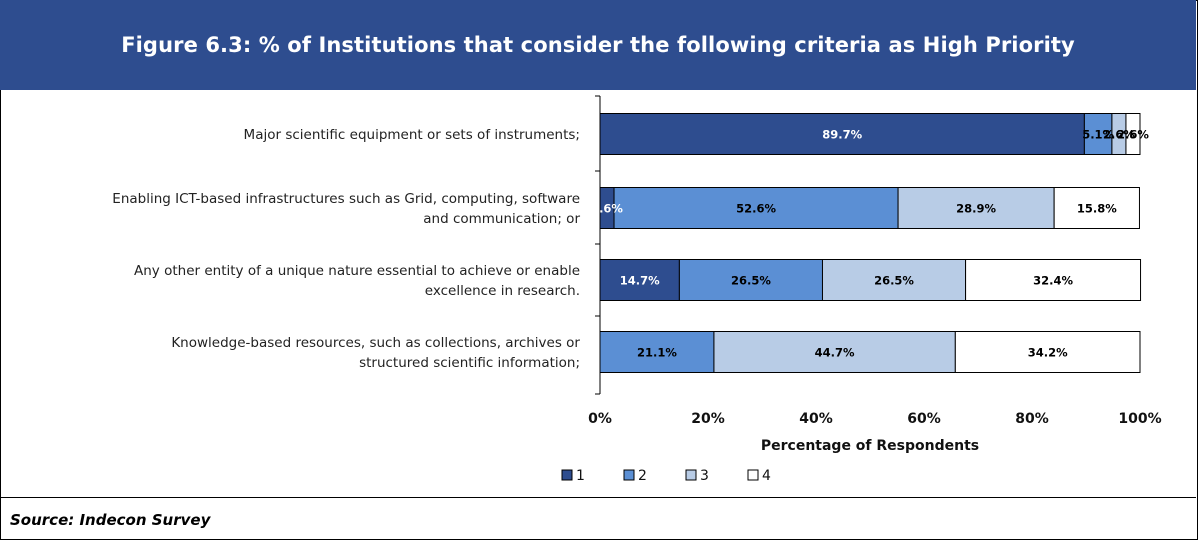  I want to click on x-tick-label: 60%, so click(924, 419).